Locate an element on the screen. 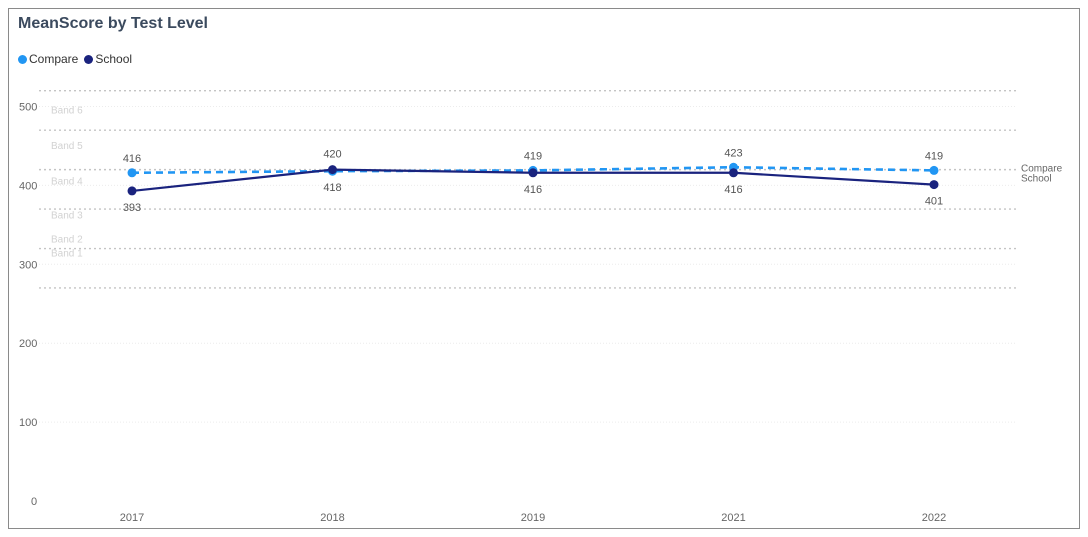 This screenshot has width=1088, height=537. legend: Compare School is located at coordinates (78, 59).